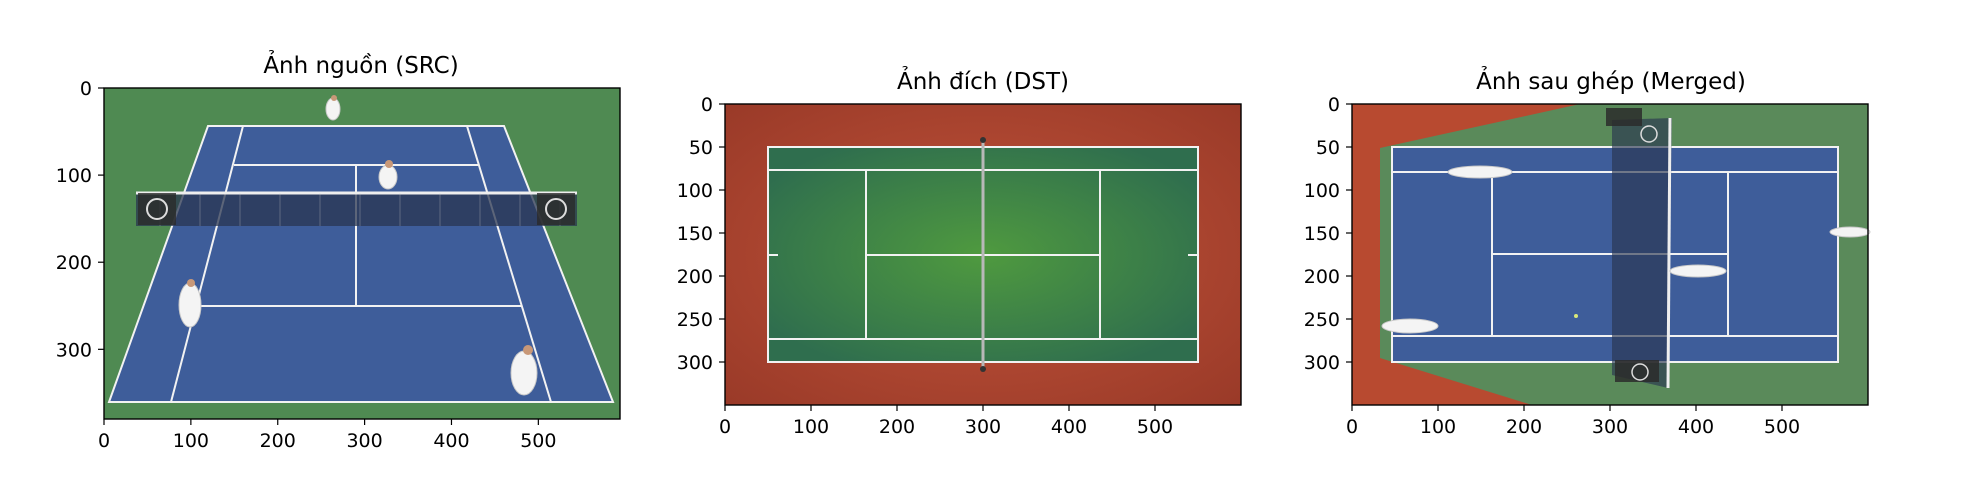 Image resolution: width=1967 pixels, height=501 pixels. Describe the element at coordinates (360, 64) in the screenshot. I see `chart-title: Ảnh nguồn (SRC)` at that location.